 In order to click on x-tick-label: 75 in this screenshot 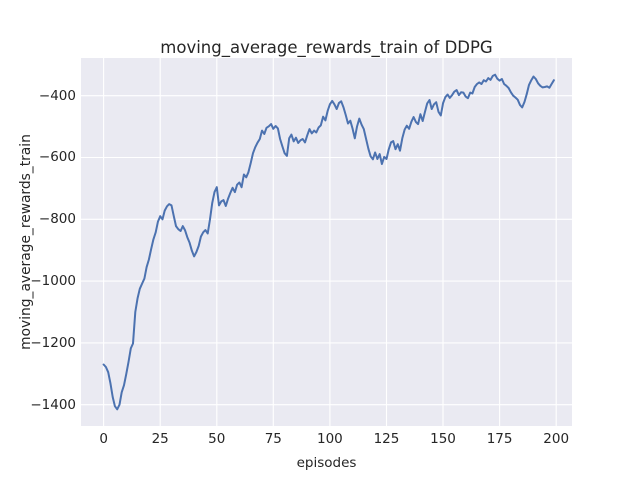, I will do `click(273, 439)`.